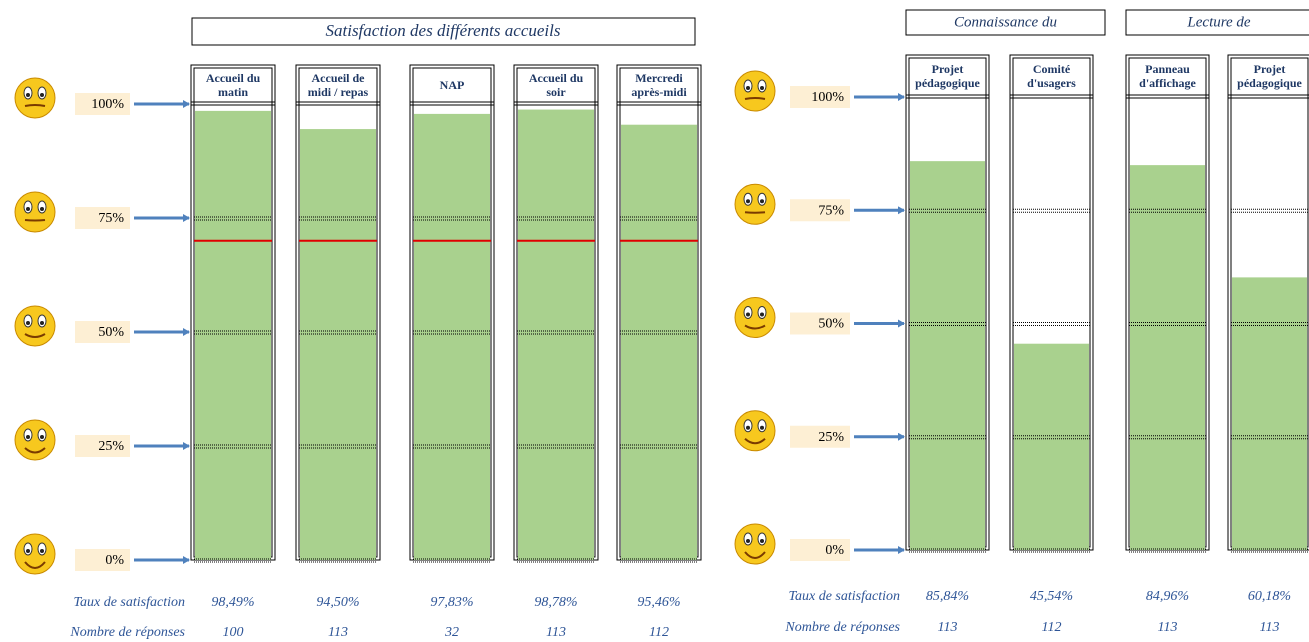 The width and height of the screenshot is (1309, 642). I want to click on column-header: Comité d'usagers, so click(1051, 76).